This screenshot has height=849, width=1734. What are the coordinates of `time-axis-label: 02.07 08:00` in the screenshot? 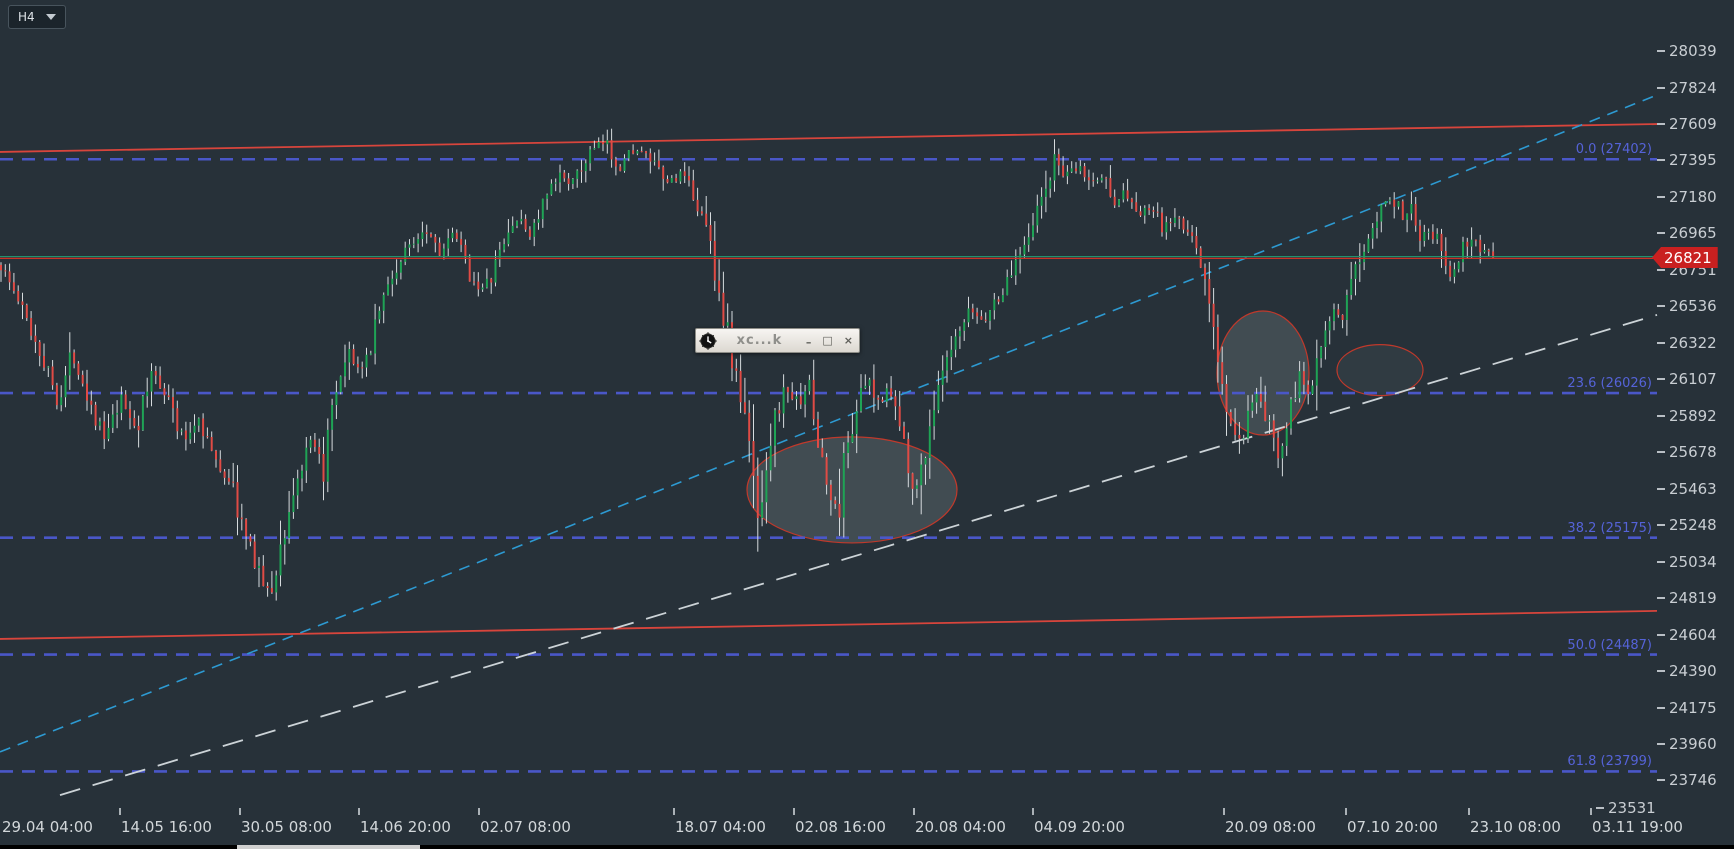 It's located at (525, 827).